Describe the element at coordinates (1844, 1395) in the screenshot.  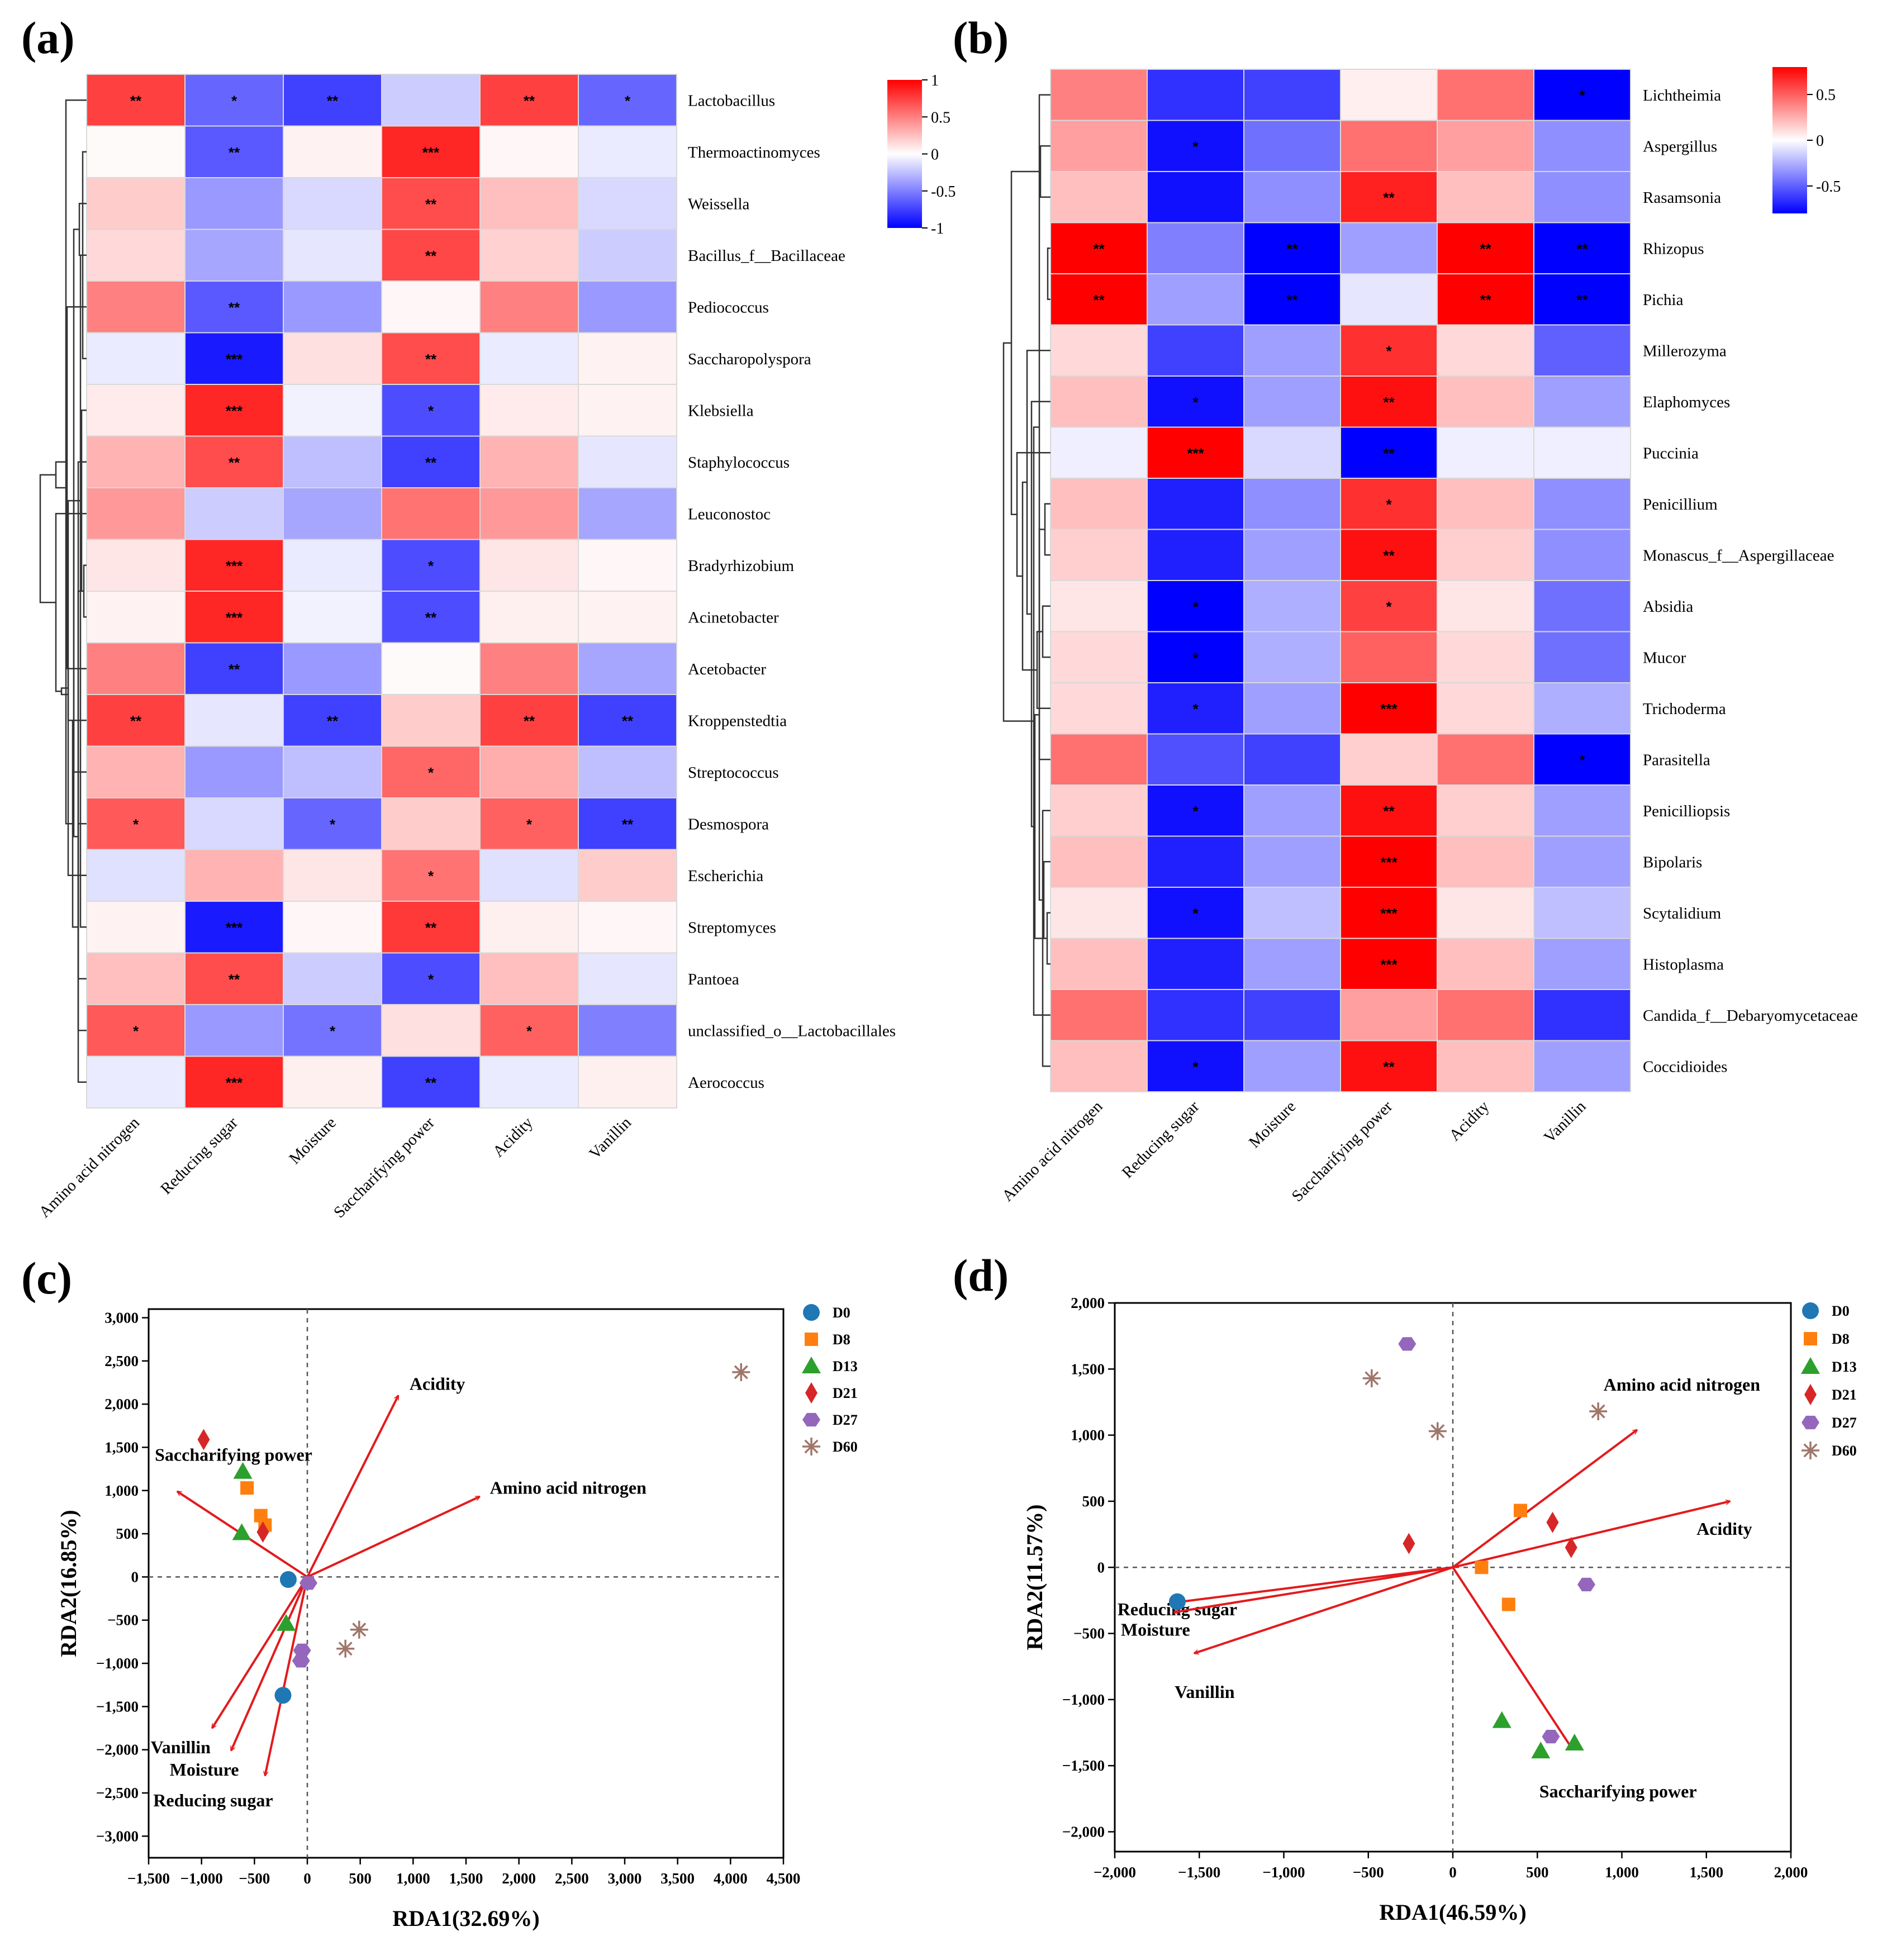
I see `legend-label: D21` at that location.